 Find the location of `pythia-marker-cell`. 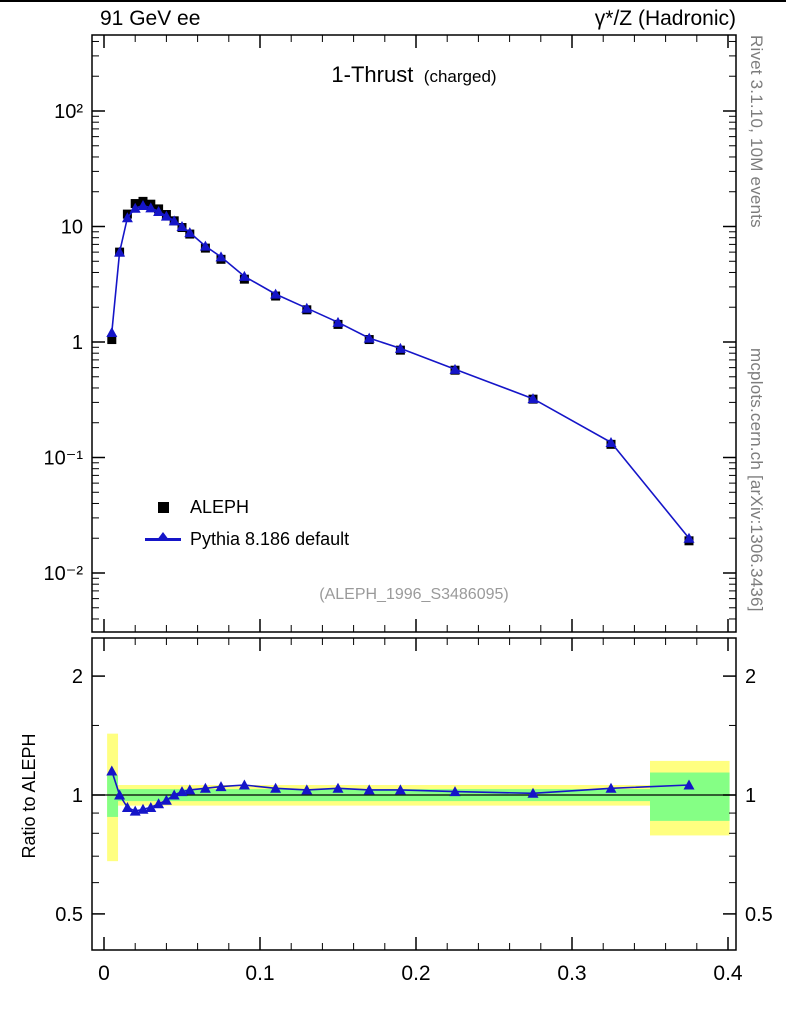

pythia-marker-cell is located at coordinates (163, 536).